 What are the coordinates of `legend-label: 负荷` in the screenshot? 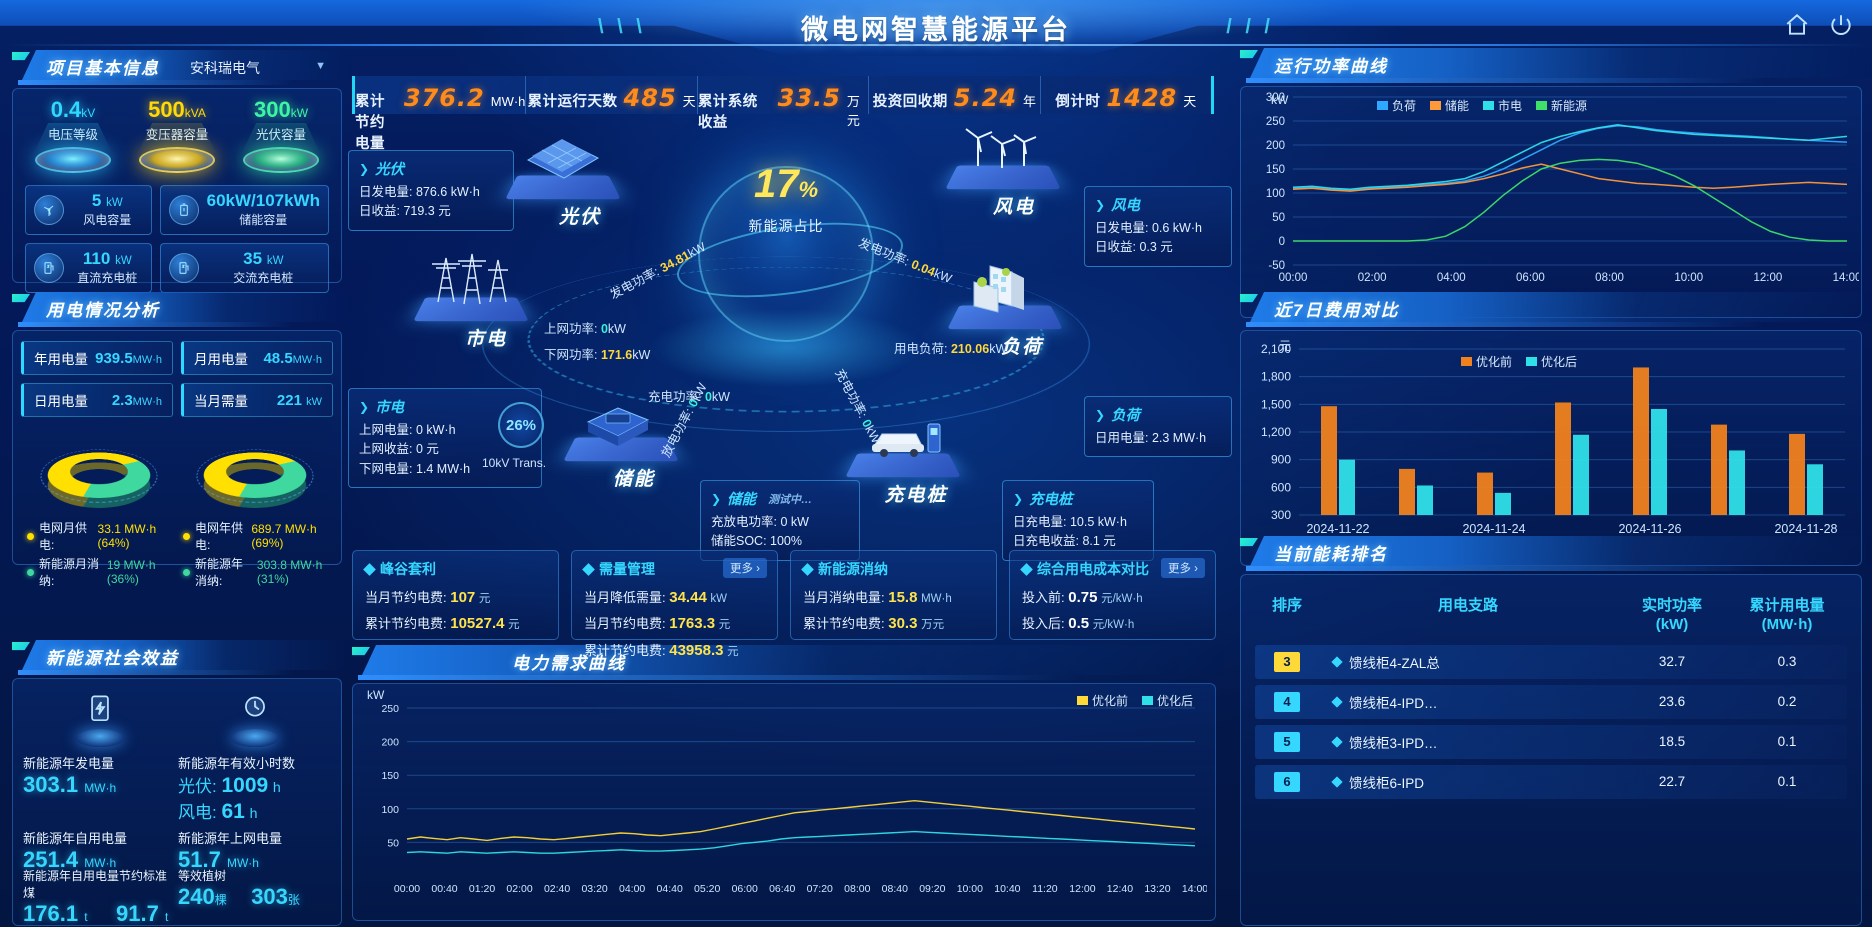 It's located at (1404, 106).